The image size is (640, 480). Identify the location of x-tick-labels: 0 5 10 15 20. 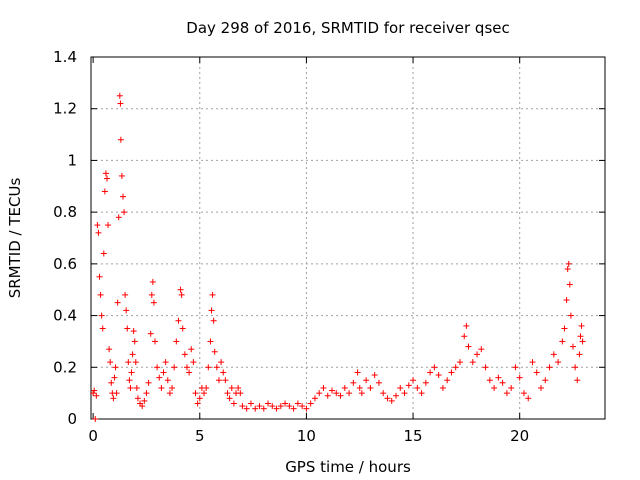
(308, 436).